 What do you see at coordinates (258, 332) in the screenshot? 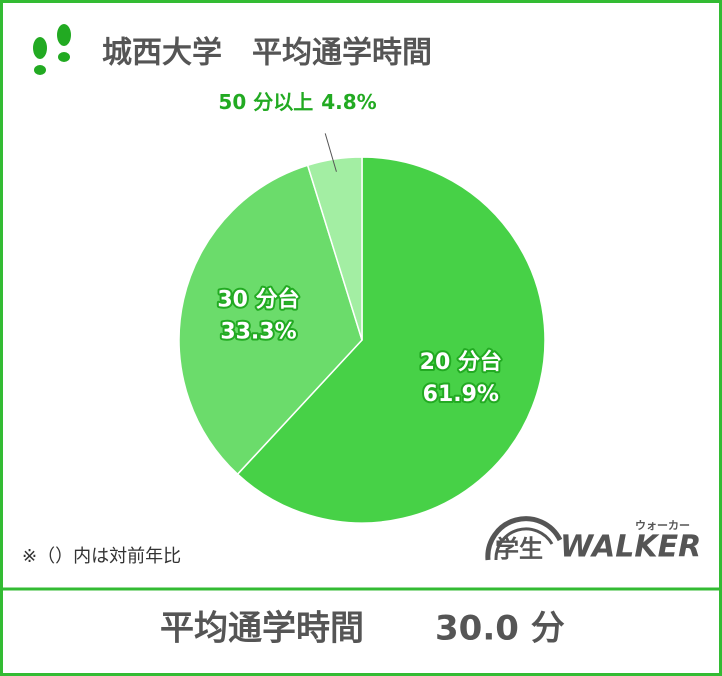
I see `slice-value-label: 33.3%` at bounding box center [258, 332].